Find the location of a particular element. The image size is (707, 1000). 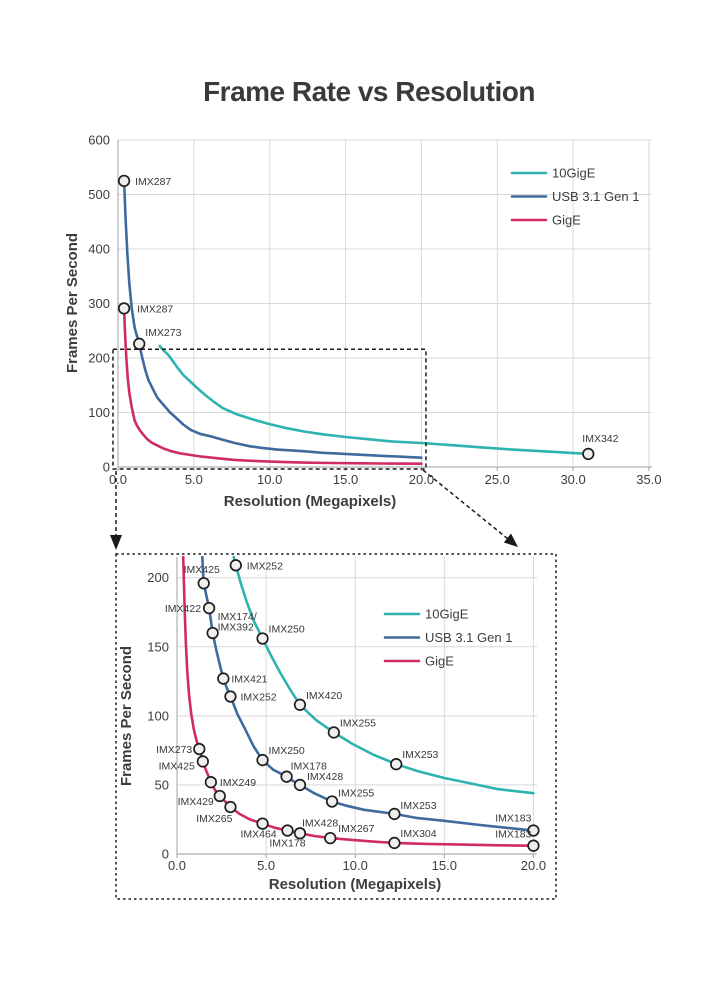

point-label: IMX420 is located at coordinates (324, 696).